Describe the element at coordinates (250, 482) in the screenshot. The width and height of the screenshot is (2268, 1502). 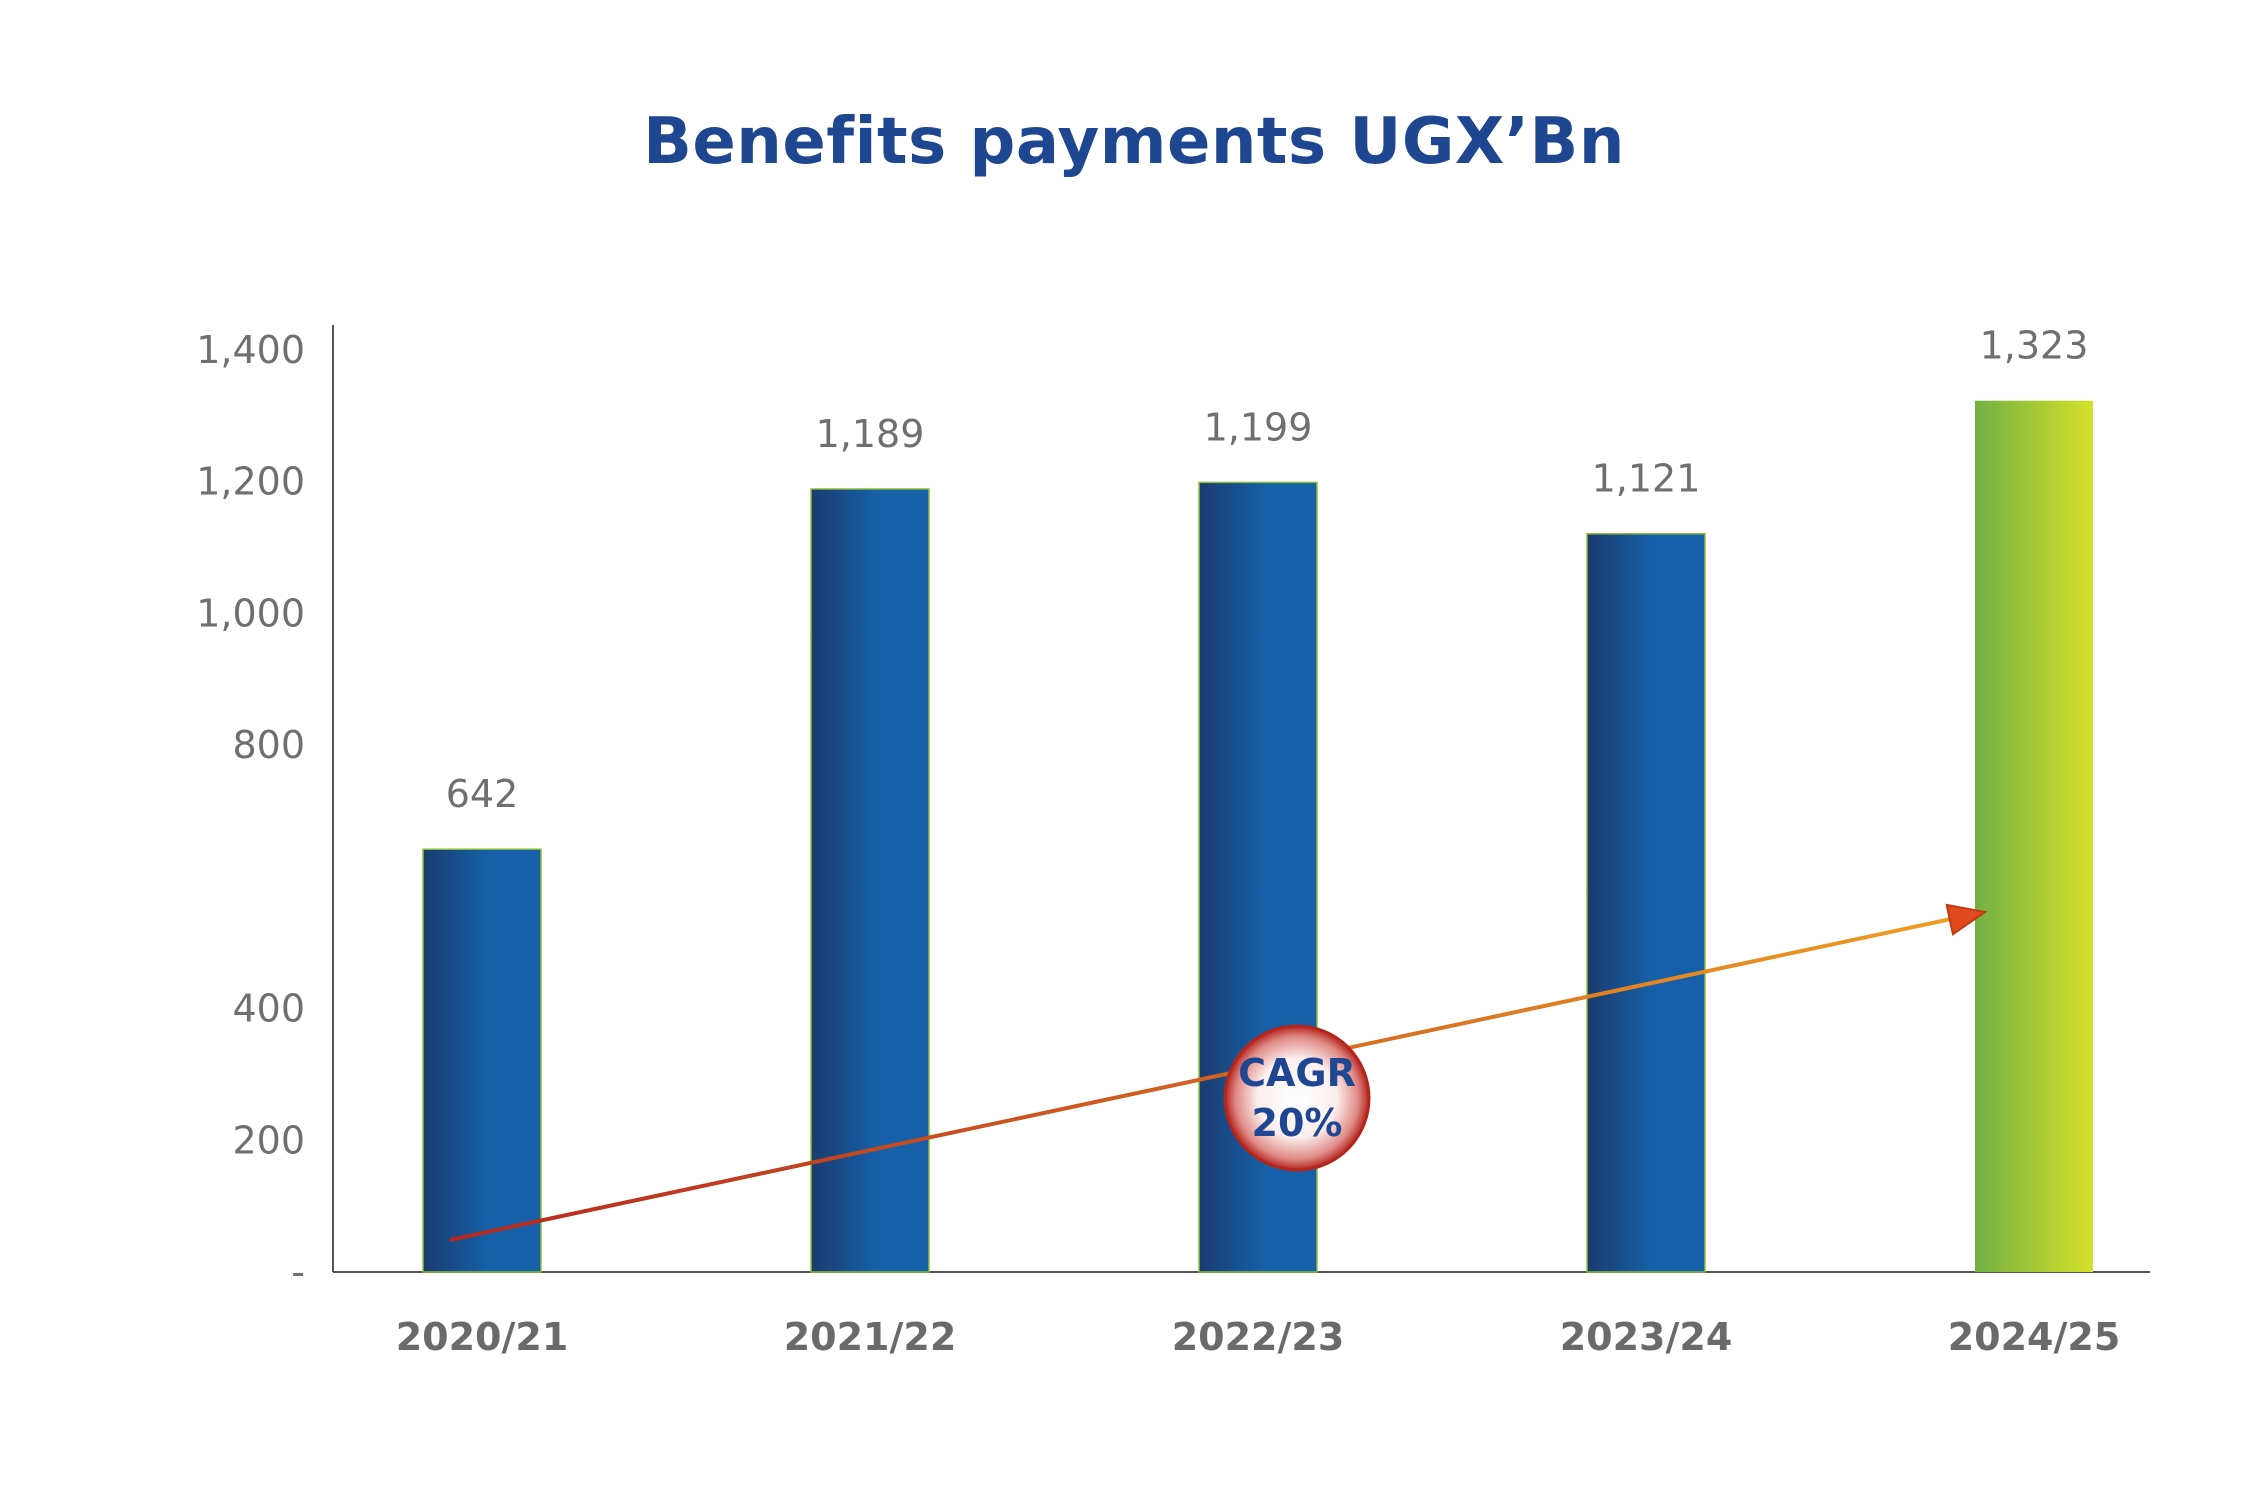
I see `y-tick-label: 1,200` at that location.